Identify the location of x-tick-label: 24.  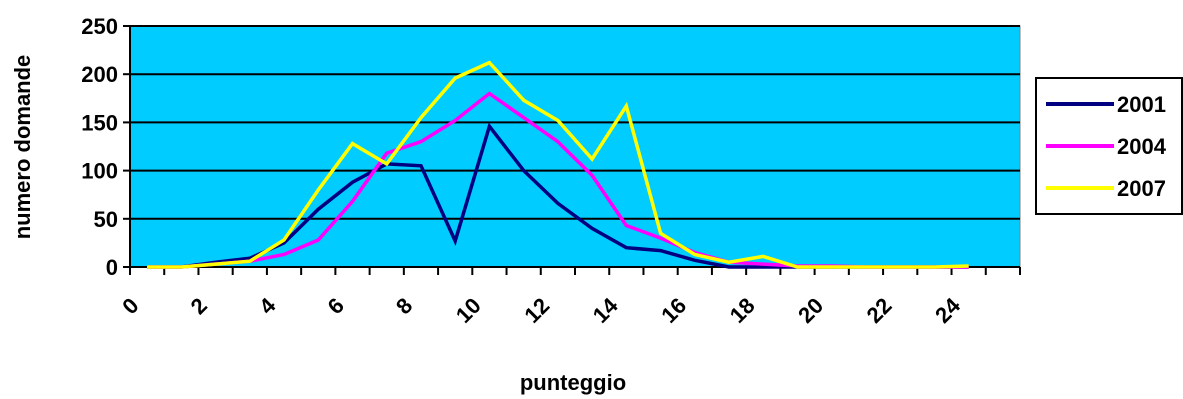
(948, 310).